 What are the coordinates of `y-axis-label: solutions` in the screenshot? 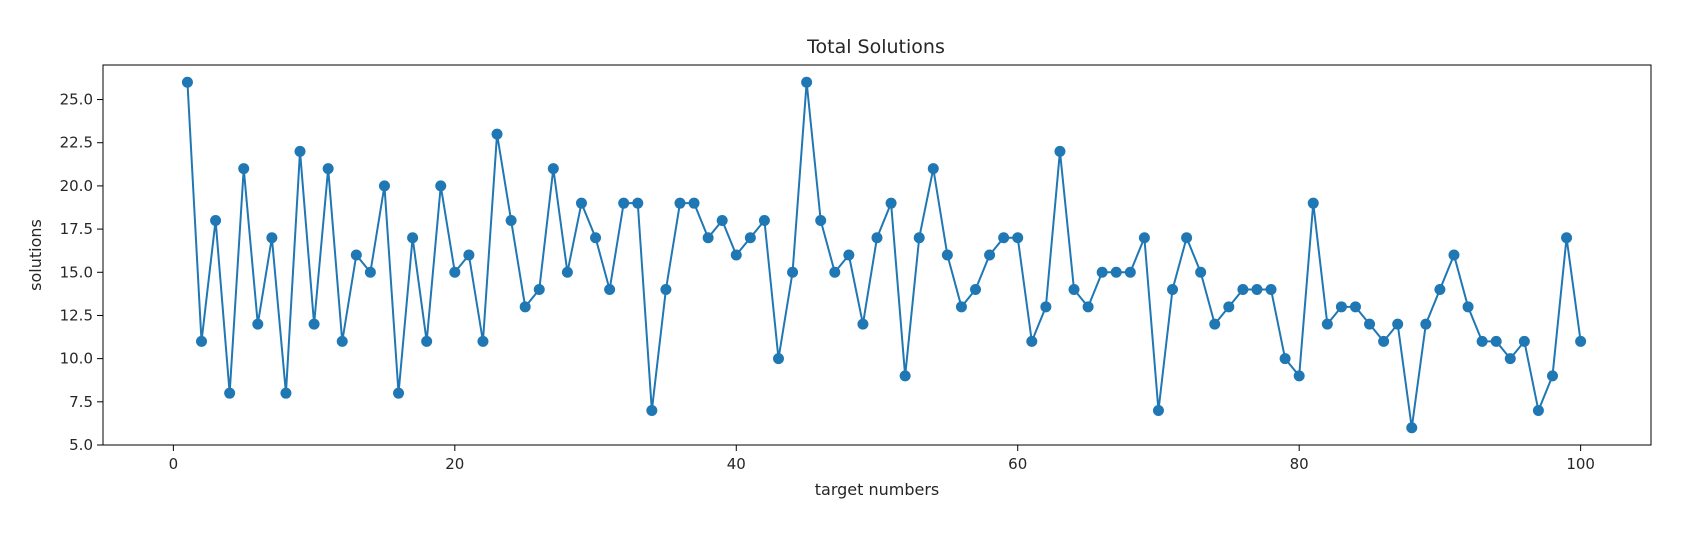 It's located at (35, 255).